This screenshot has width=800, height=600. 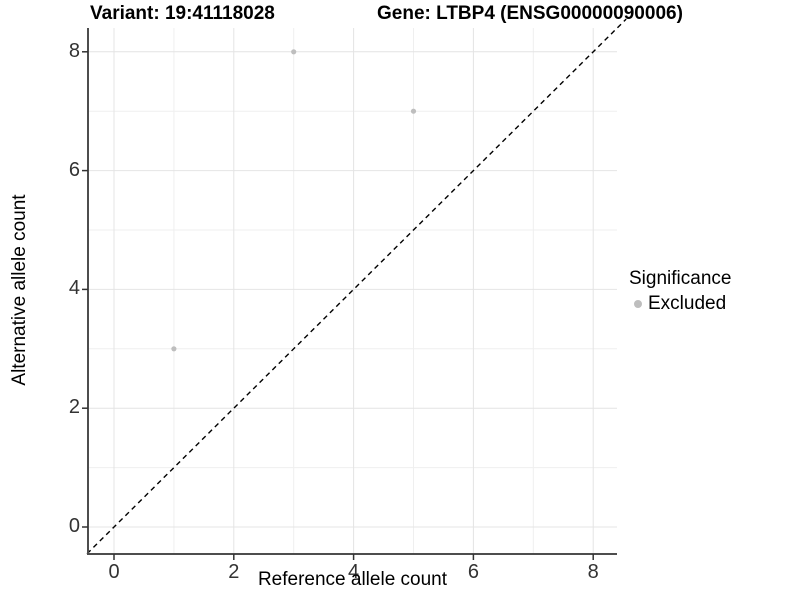 What do you see at coordinates (234, 572) in the screenshot?
I see `x-tick-label: 2` at bounding box center [234, 572].